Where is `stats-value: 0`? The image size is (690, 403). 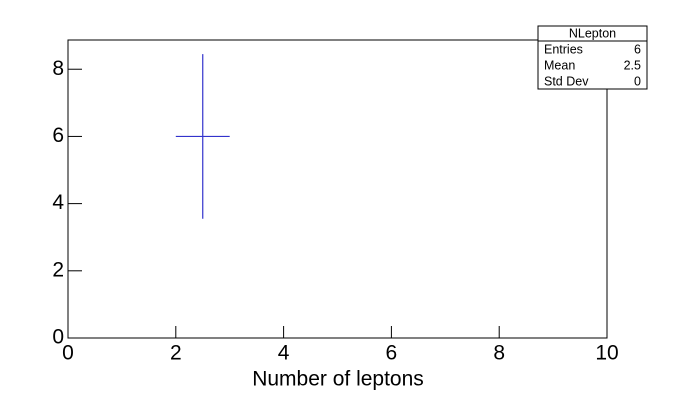
stats-value: 0 is located at coordinates (637, 81).